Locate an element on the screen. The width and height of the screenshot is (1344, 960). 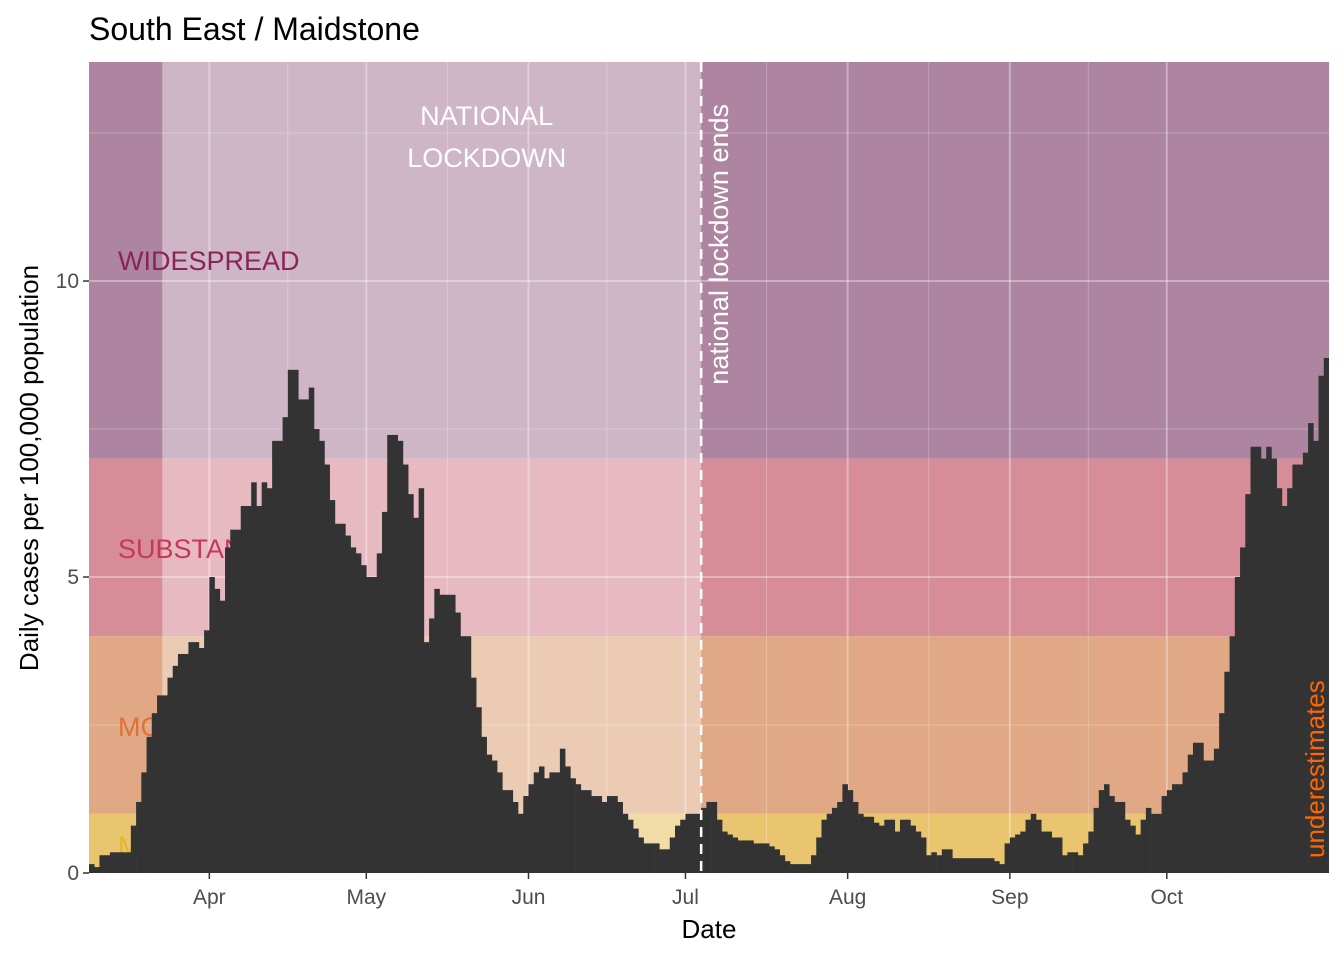
underestimates-label: underestimates is located at coordinates (1315, 769).